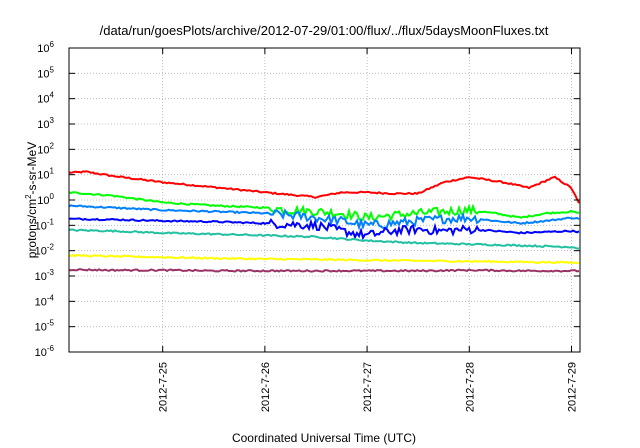 This screenshot has height=448, width=640. I want to click on y-tick-label: 10⁶, so click(45, 47).